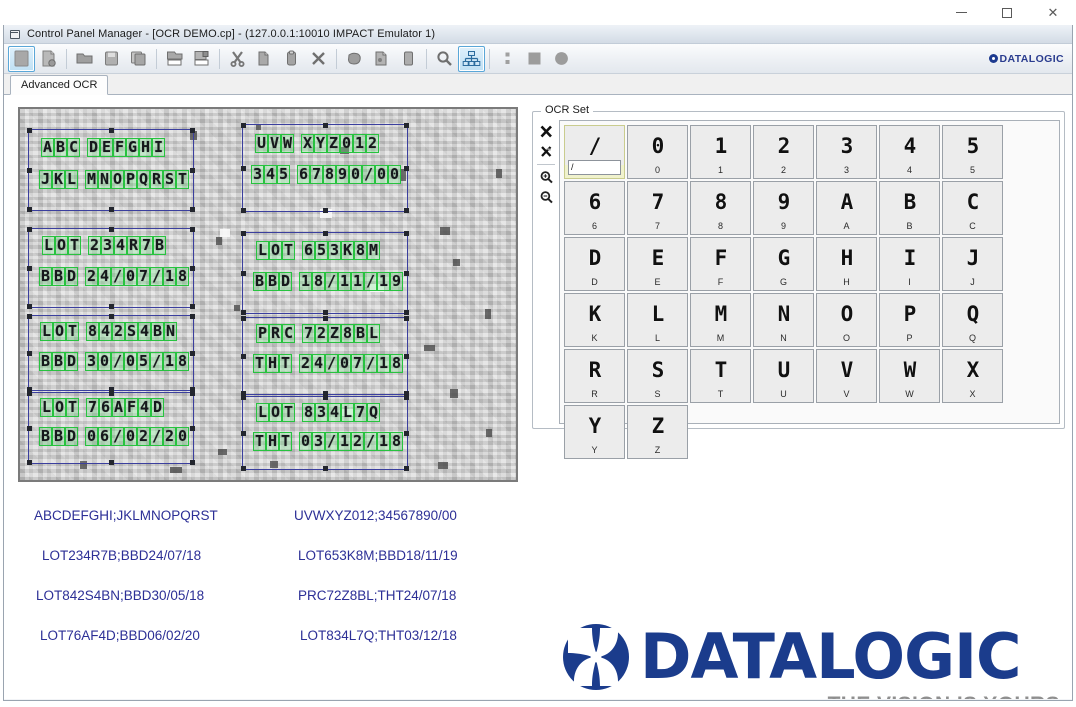 Image resolution: width=1076 pixels, height=707 pixels. What do you see at coordinates (720, 282) in the screenshot?
I see `ocr-char-label: F` at bounding box center [720, 282].